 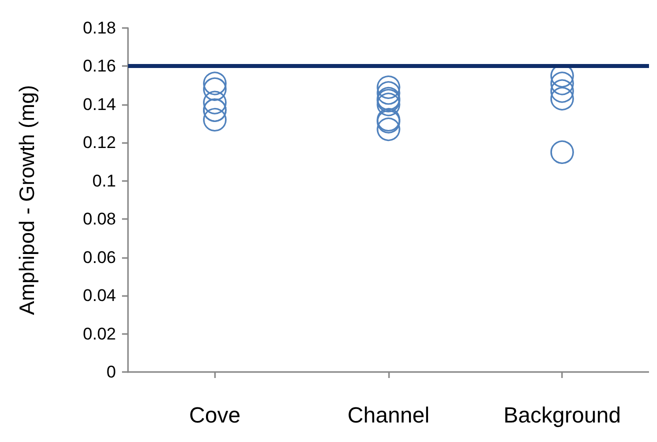 What do you see at coordinates (111, 372) in the screenshot?
I see `y-tick-label: 0` at bounding box center [111, 372].